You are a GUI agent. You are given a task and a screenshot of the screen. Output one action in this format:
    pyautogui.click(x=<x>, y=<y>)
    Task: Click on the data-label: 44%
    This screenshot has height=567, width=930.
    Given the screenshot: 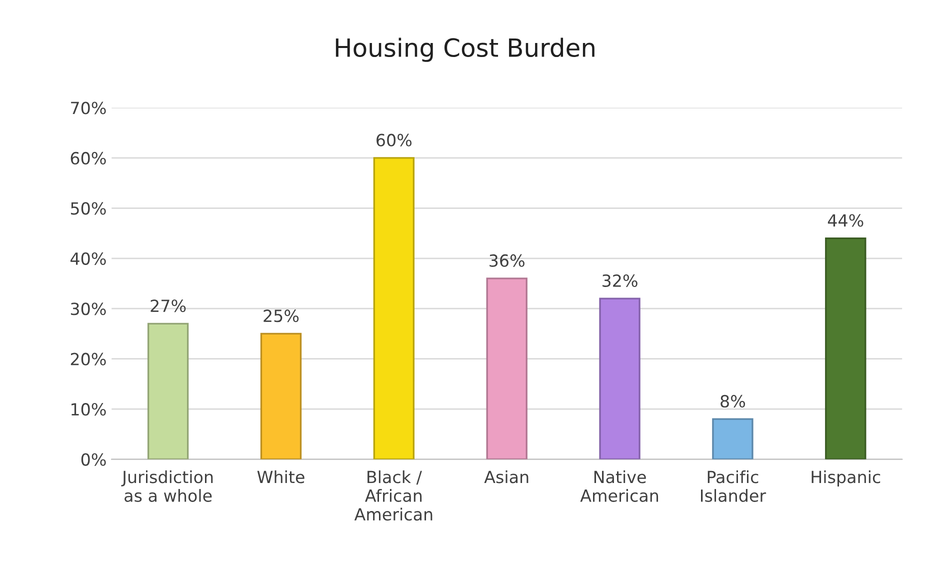 What is the action you would take?
    pyautogui.click(x=846, y=220)
    